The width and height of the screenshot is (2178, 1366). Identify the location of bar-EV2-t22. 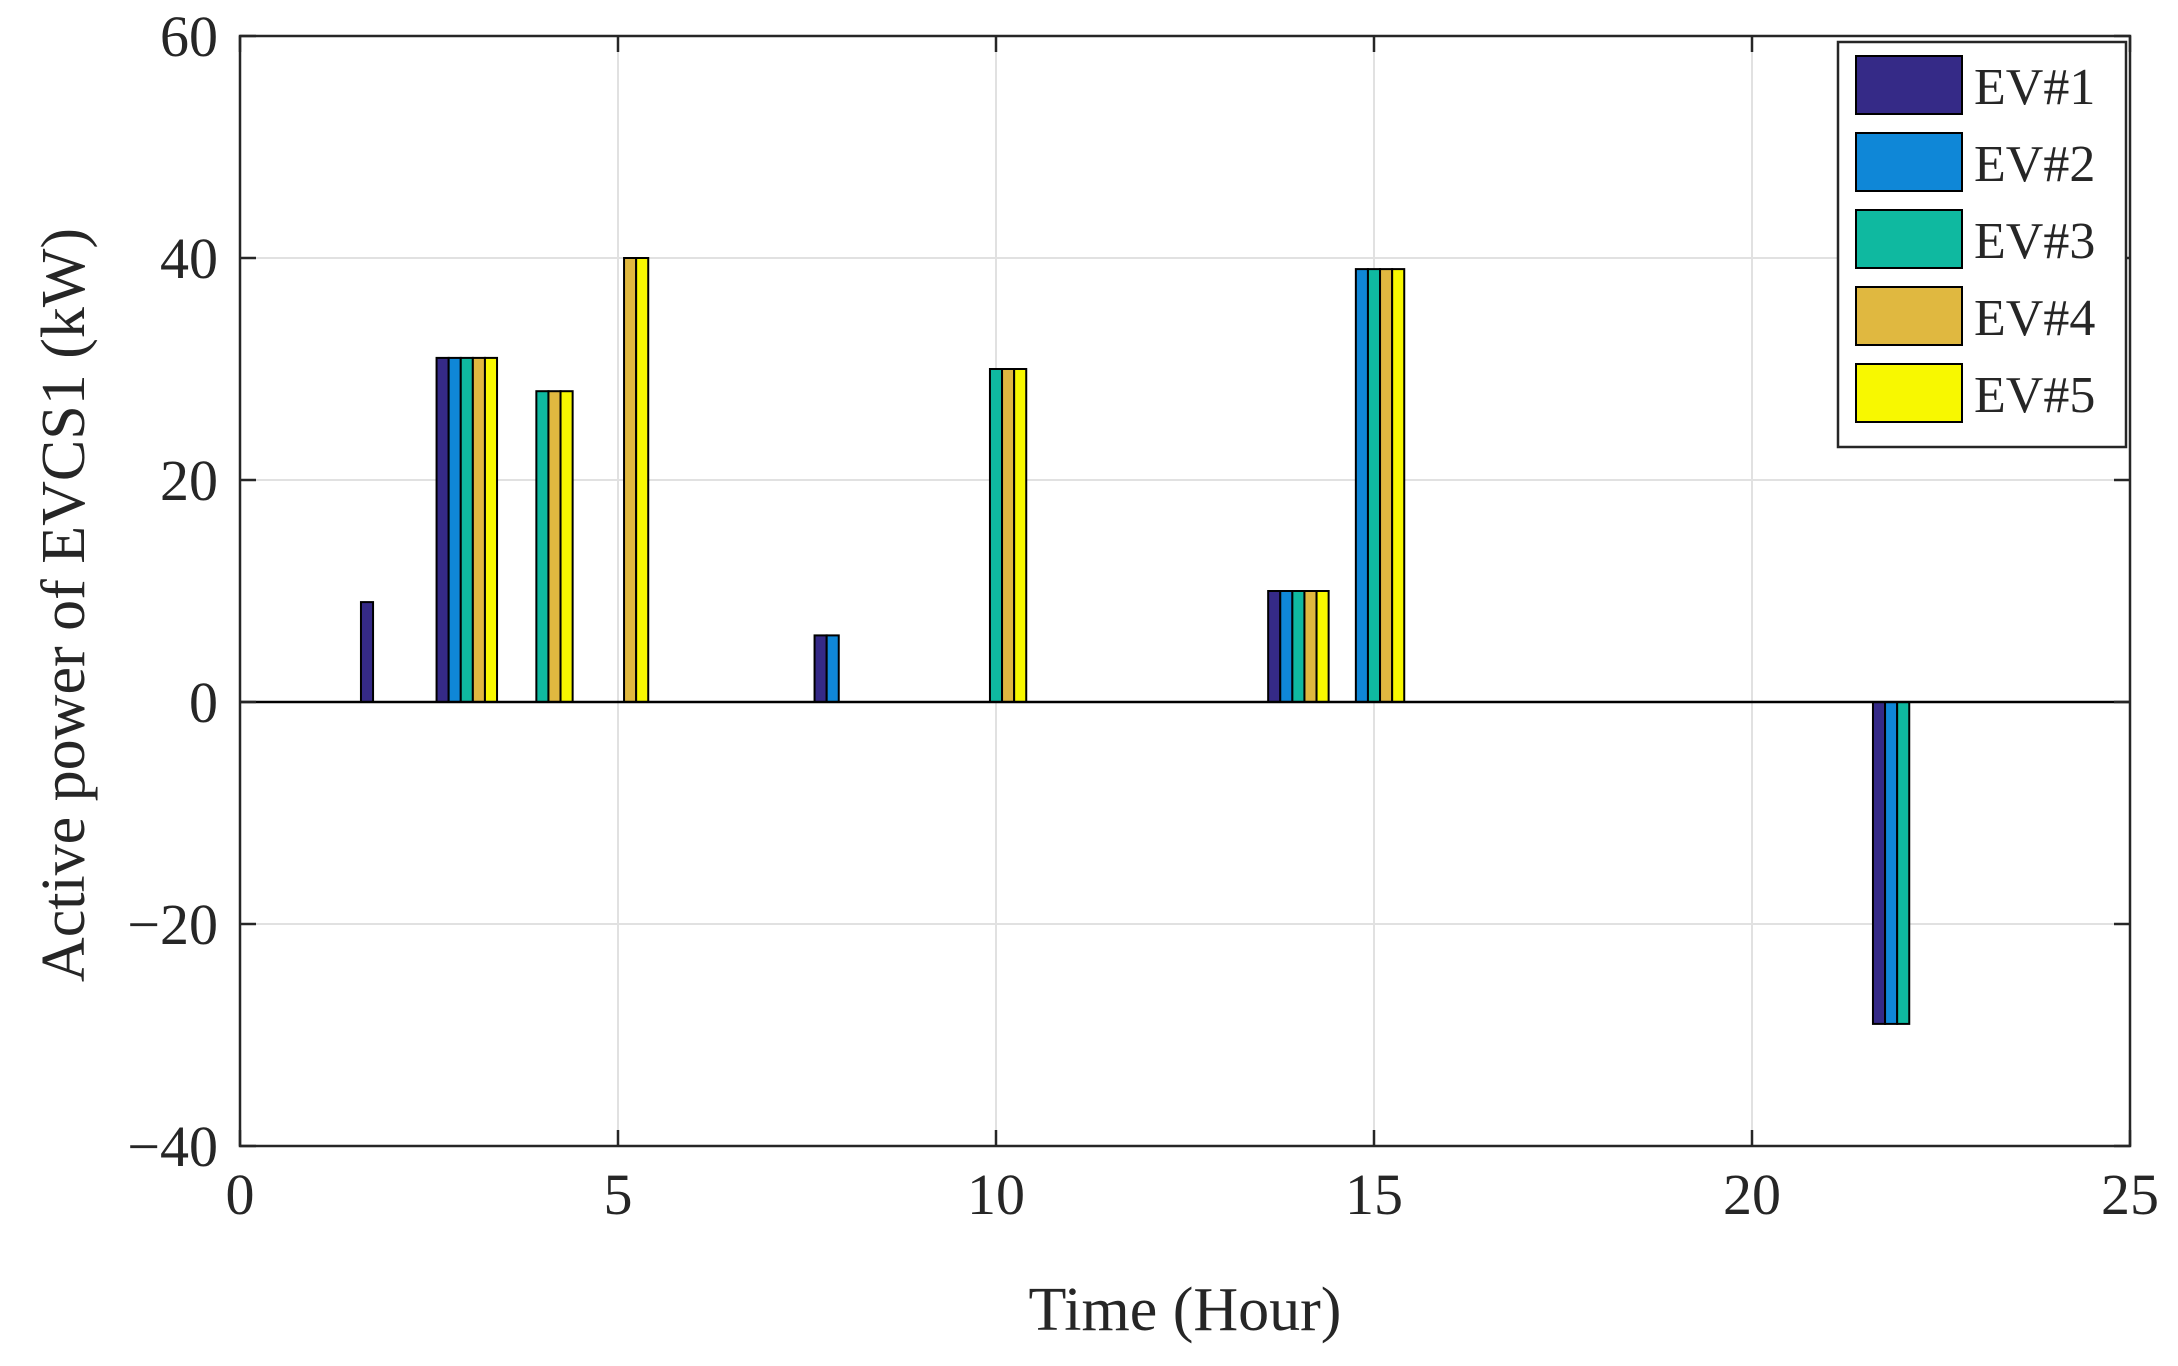
(1891, 863).